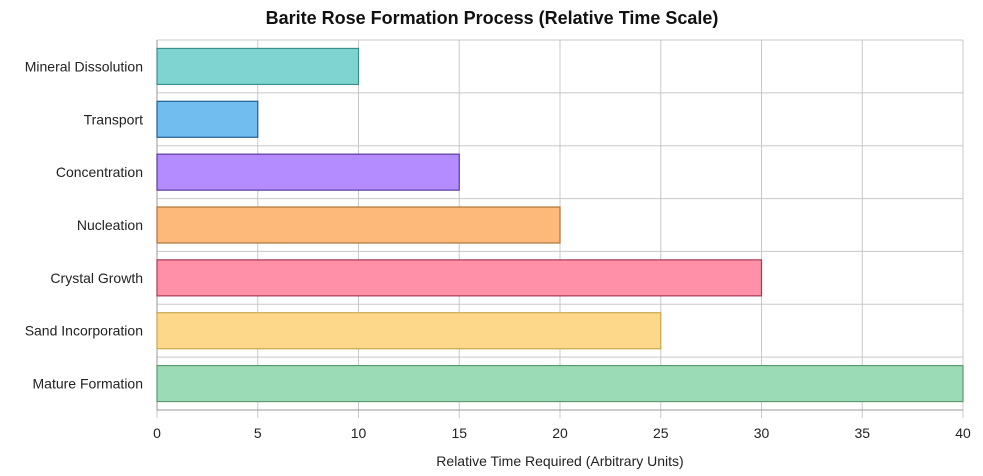  Describe the element at coordinates (258, 433) in the screenshot. I see `x-tick-label: 5` at that location.